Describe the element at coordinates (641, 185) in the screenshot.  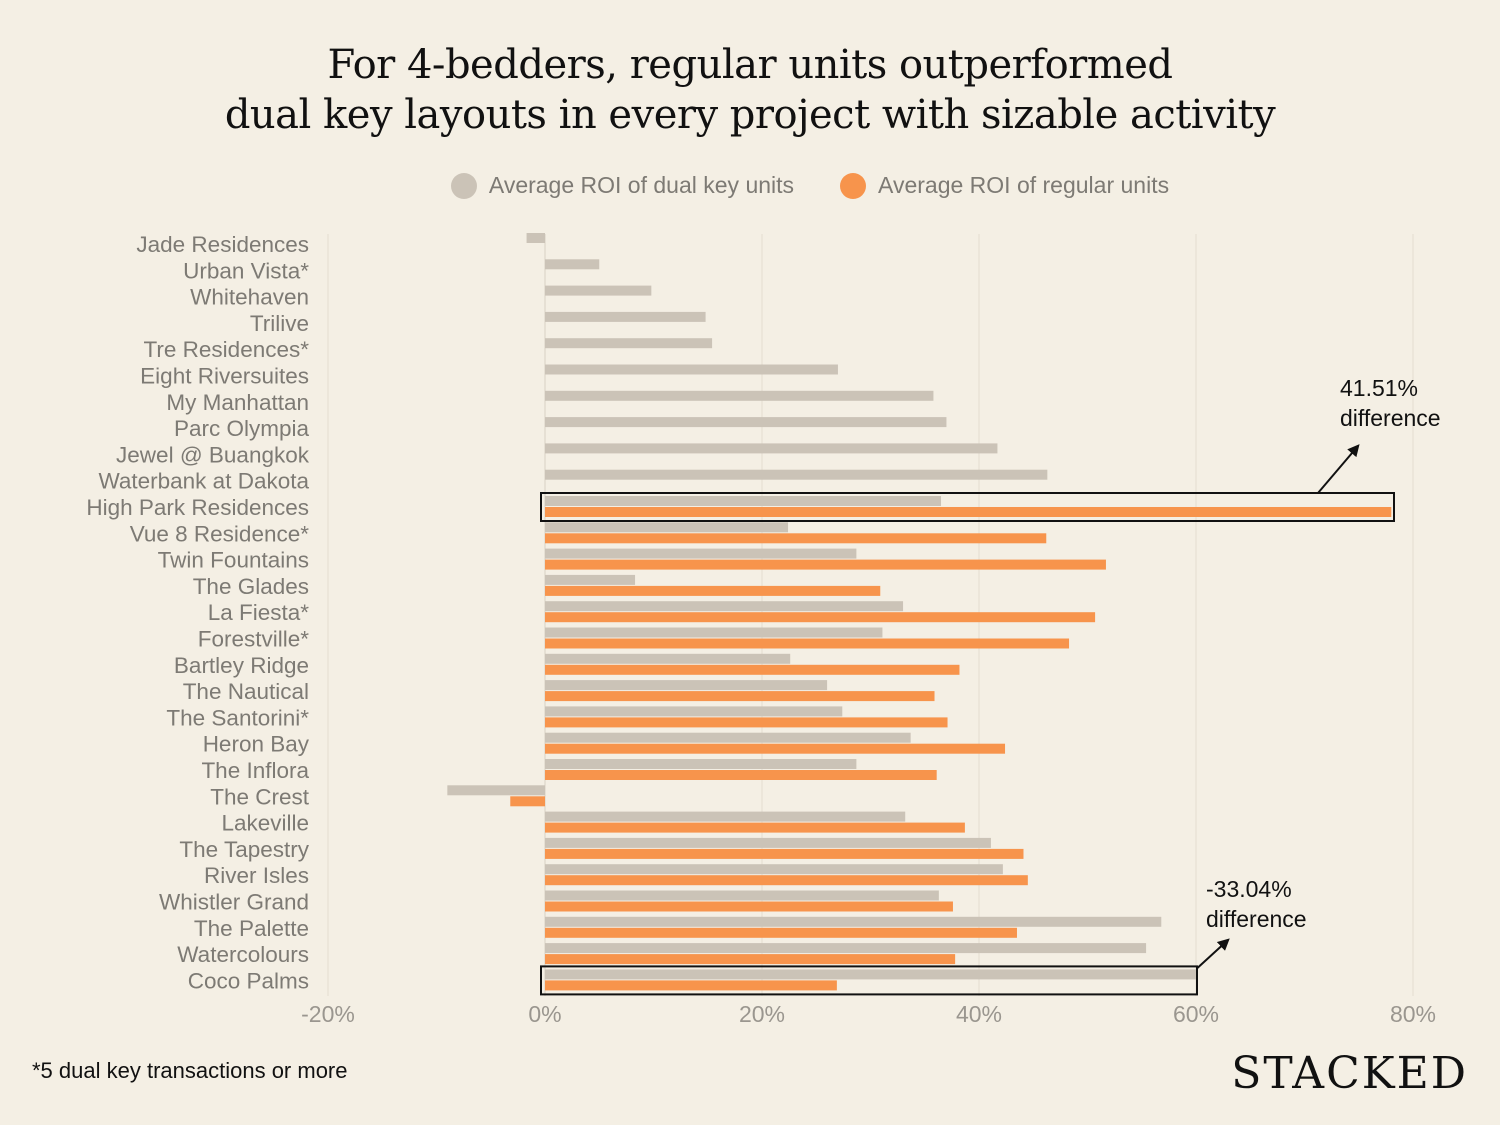
I see `legend-label-dual: Average ROI of dual key units` at that location.